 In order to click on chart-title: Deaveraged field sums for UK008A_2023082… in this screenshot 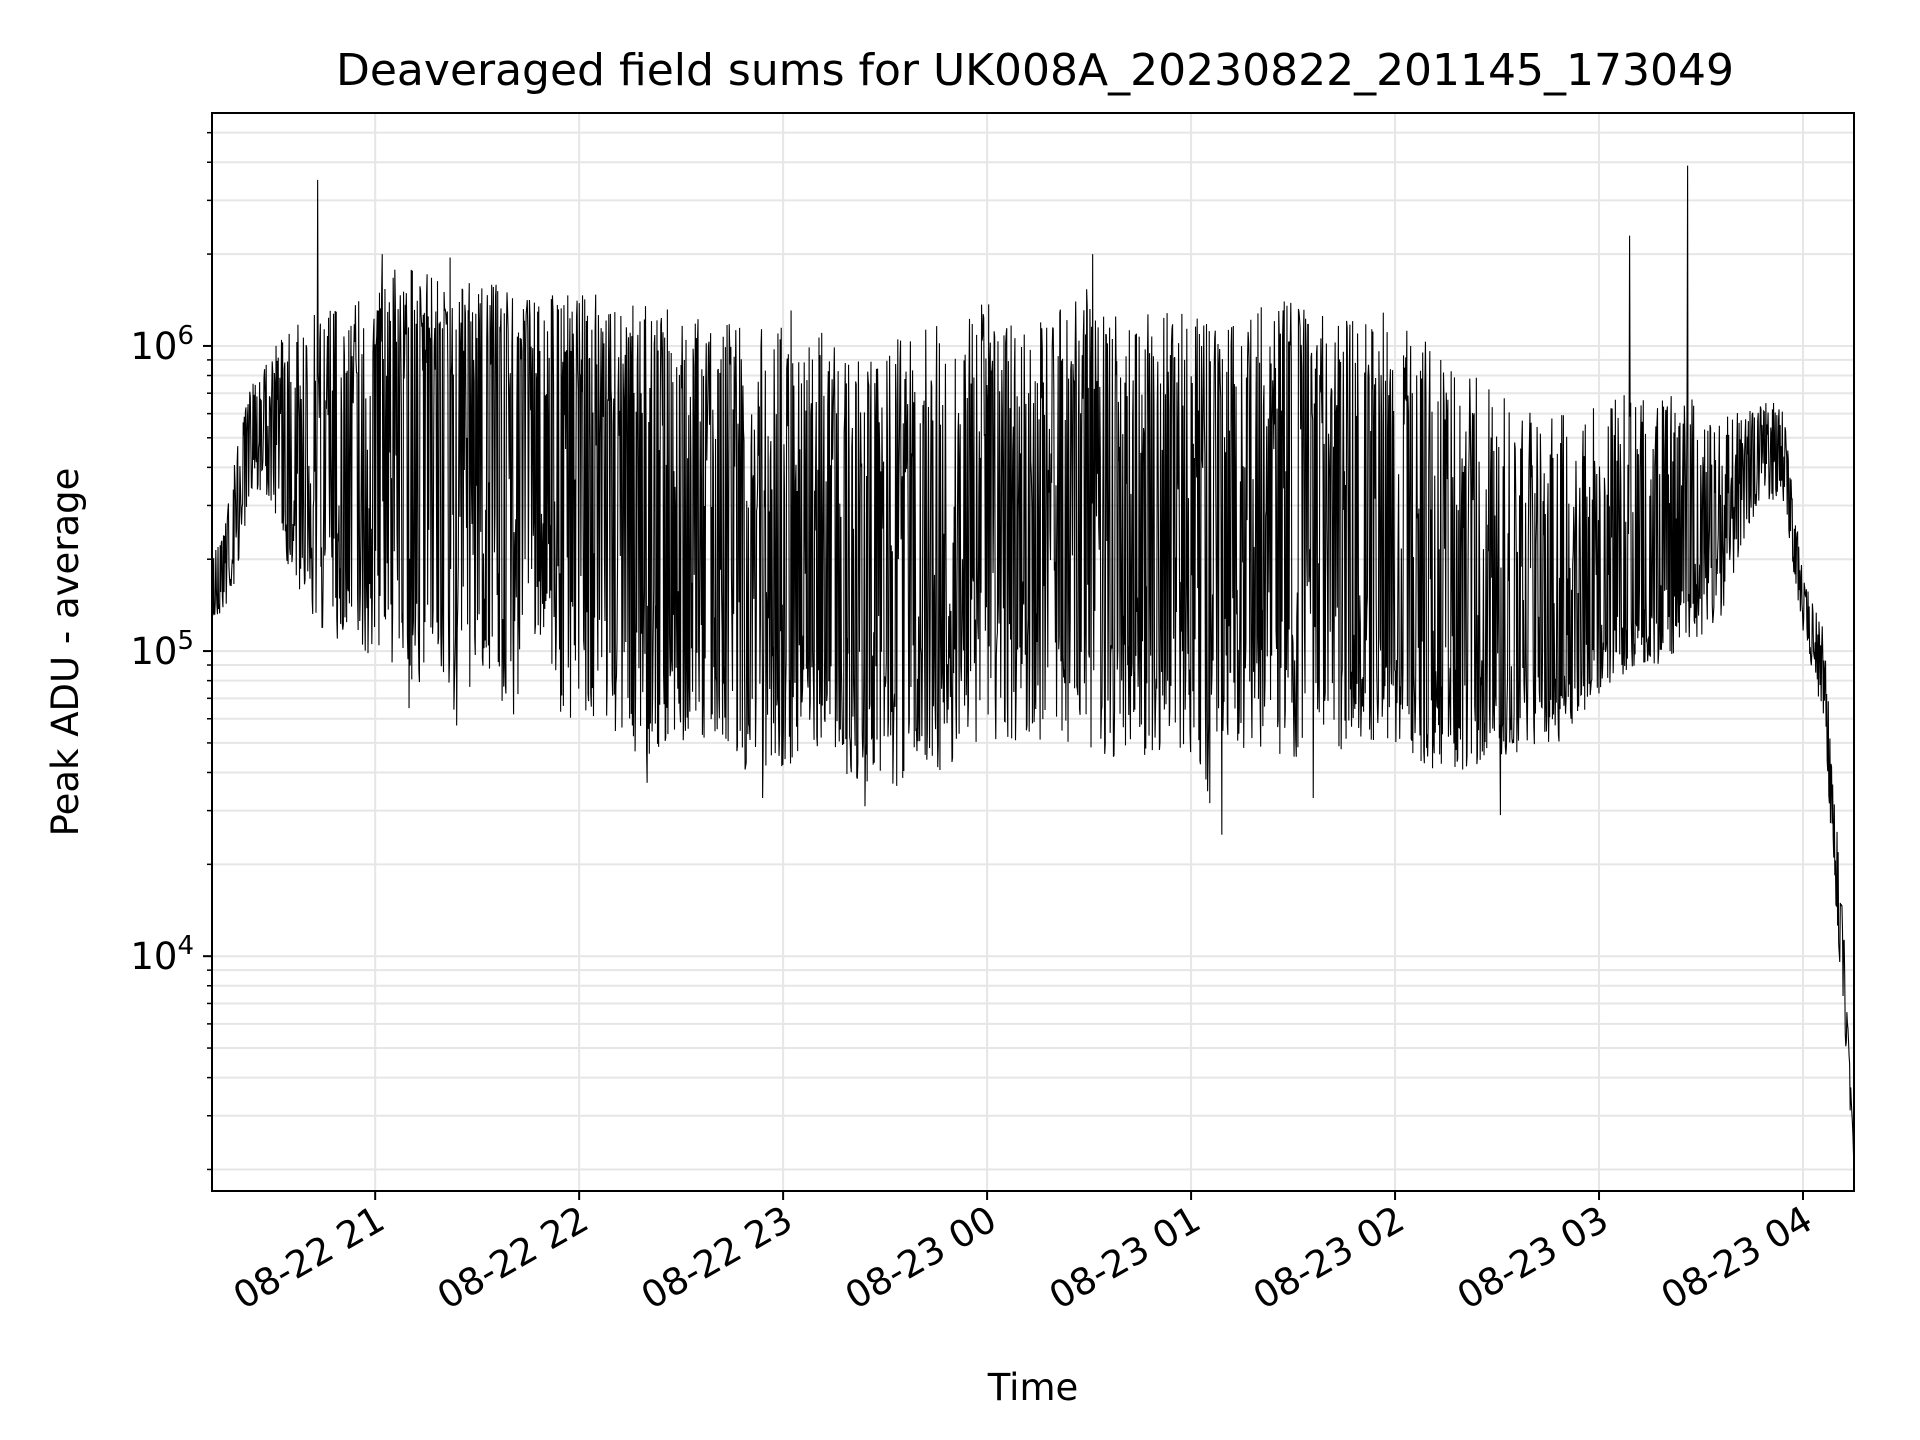, I will do `click(1035, 70)`.